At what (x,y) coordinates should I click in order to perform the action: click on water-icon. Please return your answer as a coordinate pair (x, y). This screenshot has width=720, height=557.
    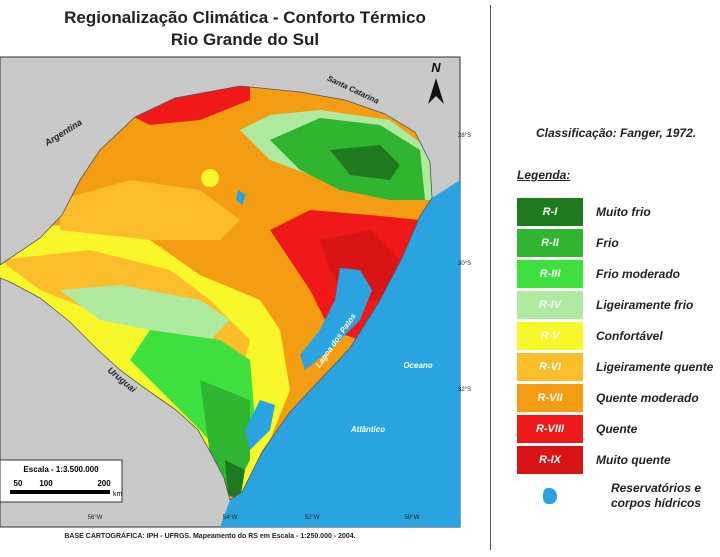
    Looking at the image, I should click on (550, 496).